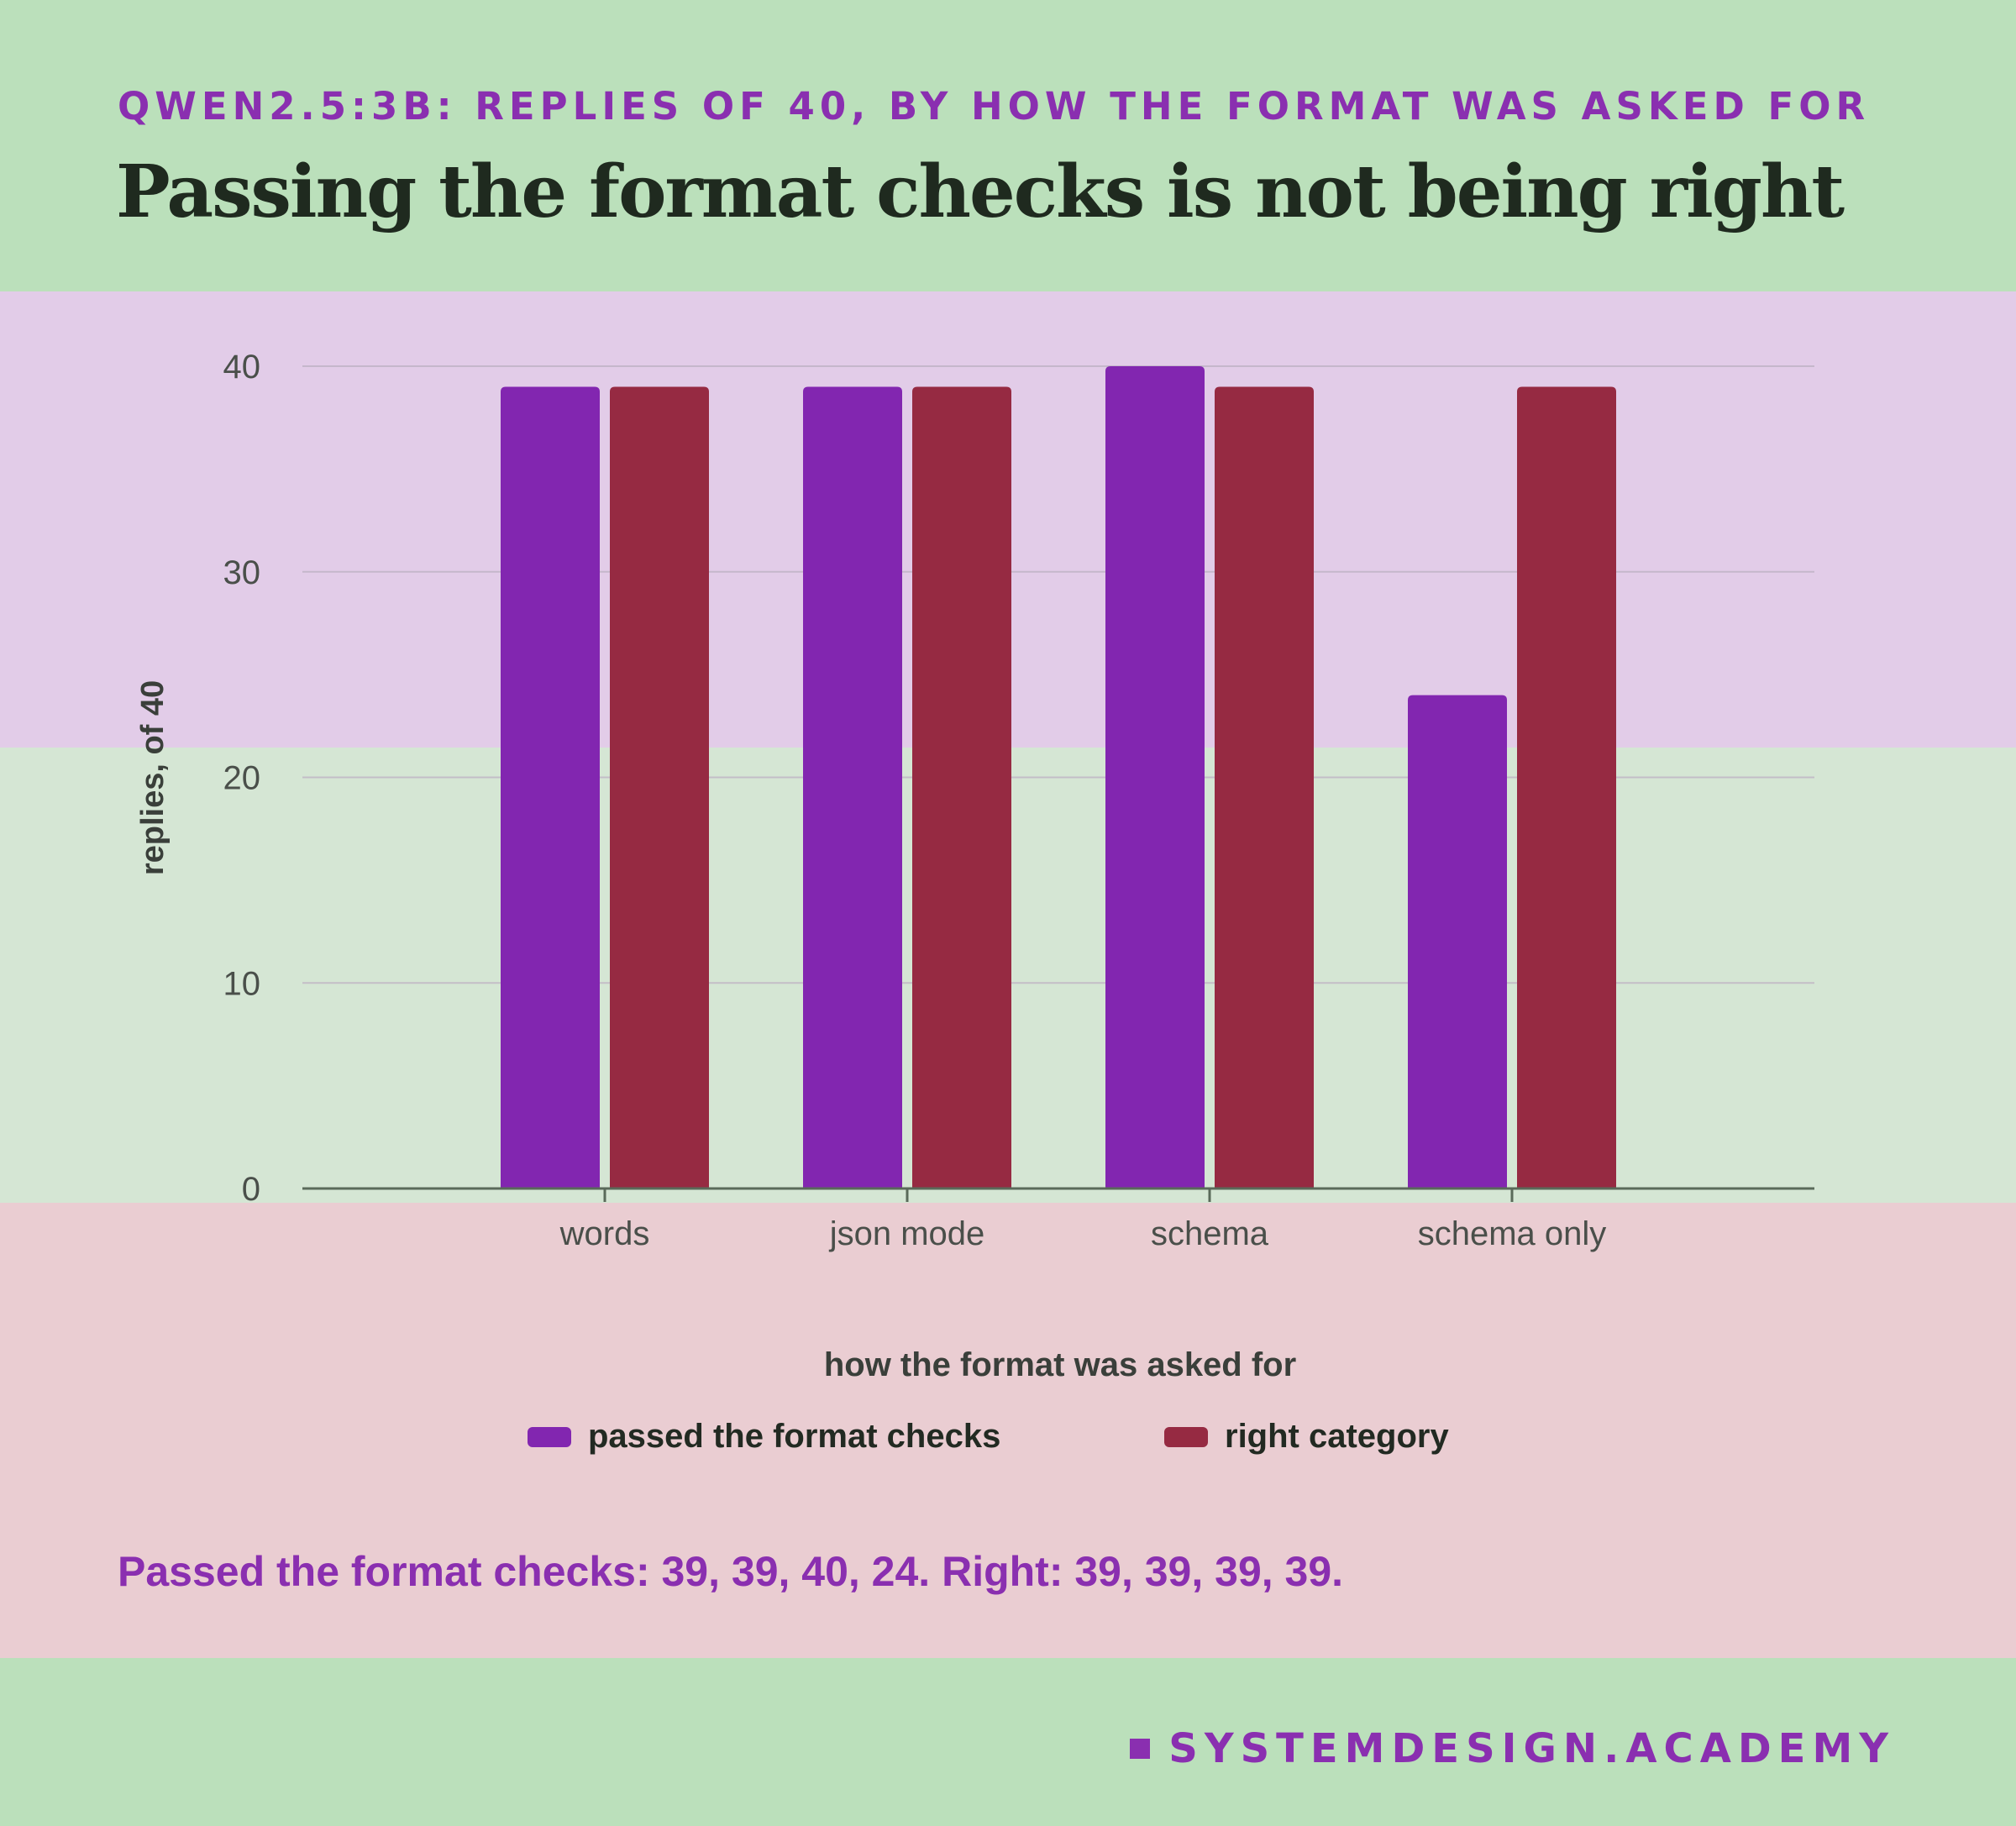  I want to click on x-tick-label-3: schema only, so click(1512, 1233).